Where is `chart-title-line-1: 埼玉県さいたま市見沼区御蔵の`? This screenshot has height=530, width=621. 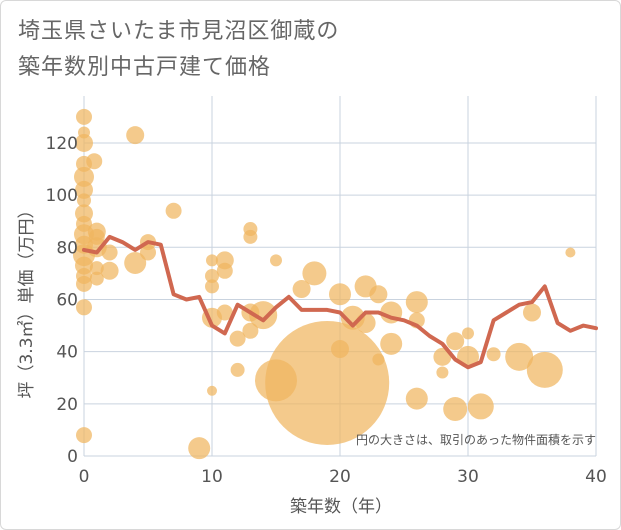
chart-title-line-1: 埼玉県さいたま市見沼区御蔵の is located at coordinates (179, 31).